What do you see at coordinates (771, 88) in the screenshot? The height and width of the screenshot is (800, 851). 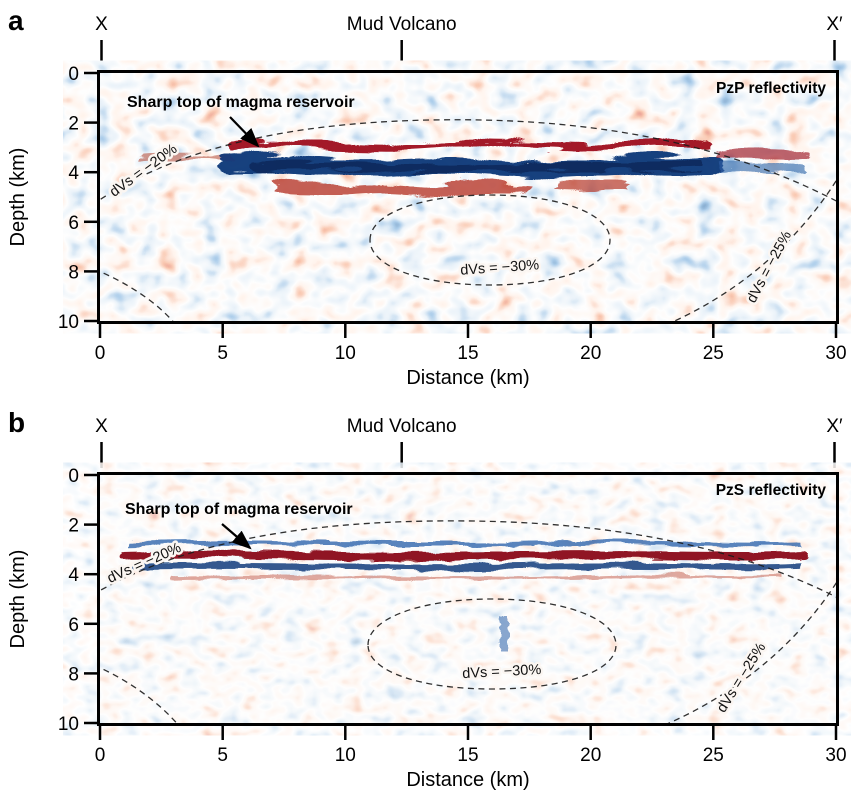 I see `corner-label-pzp: PzP reflectivity` at bounding box center [771, 88].